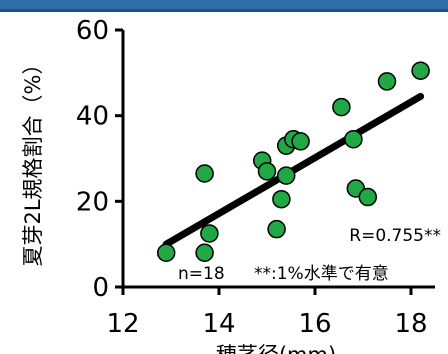  I want to click on x-tick-label: 18, so click(410, 324).